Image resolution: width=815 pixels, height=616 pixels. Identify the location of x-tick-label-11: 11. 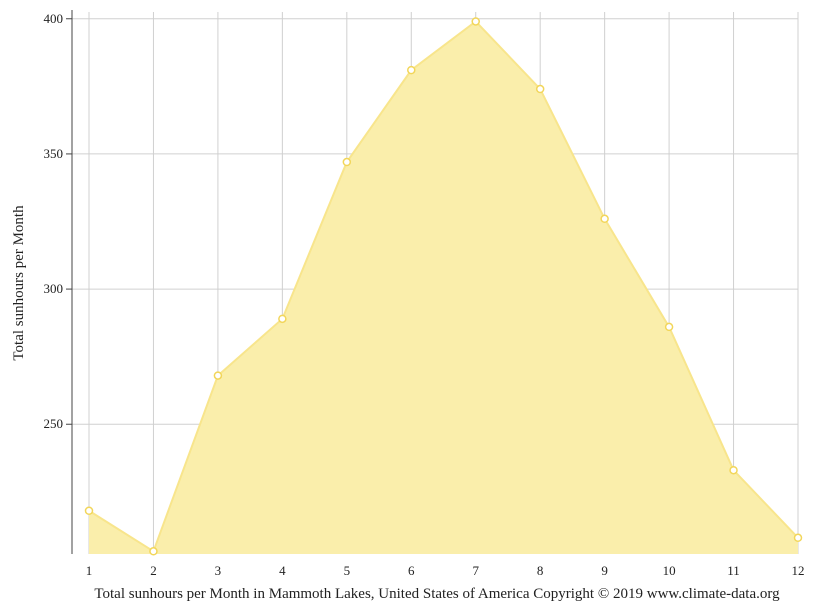
(733, 570).